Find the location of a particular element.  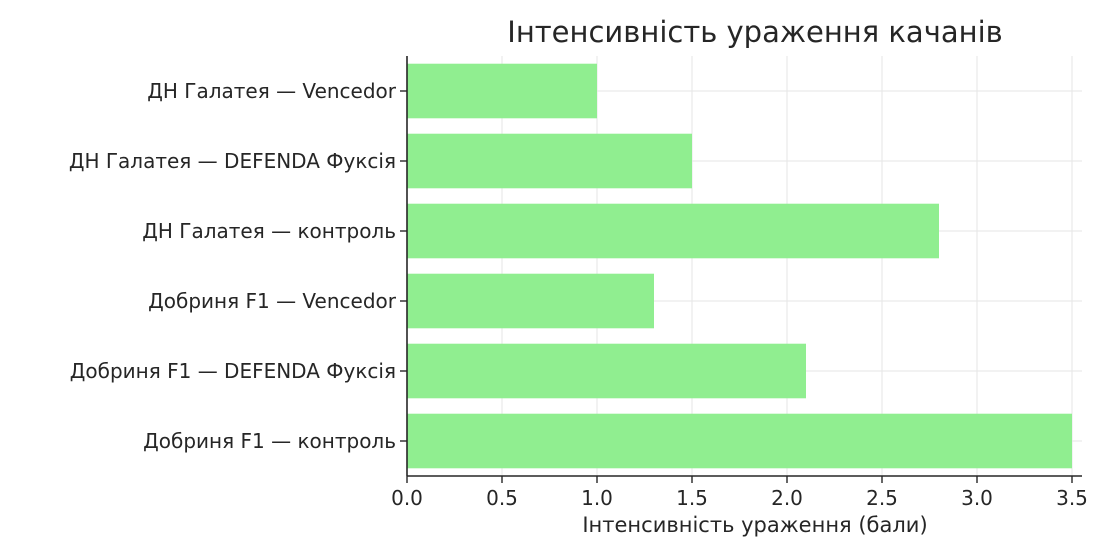

y-tick-label: Добриня F1 — Vencedor is located at coordinates (272, 301).